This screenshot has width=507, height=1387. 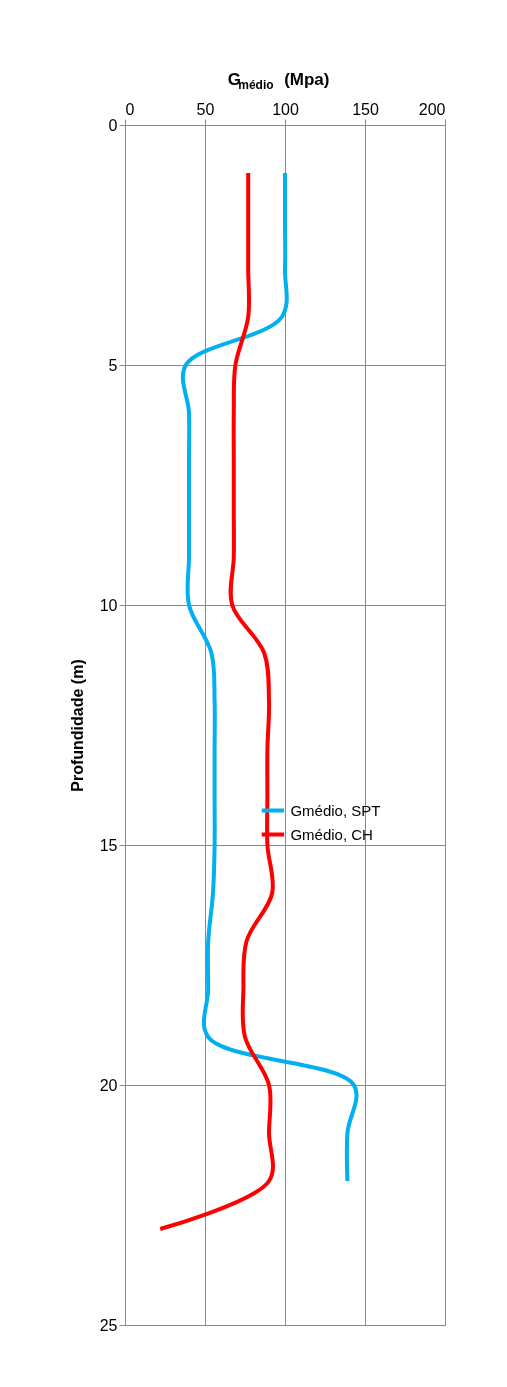 What do you see at coordinates (331, 834) in the screenshot?
I see `legend-label: Gmédio, CH` at bounding box center [331, 834].